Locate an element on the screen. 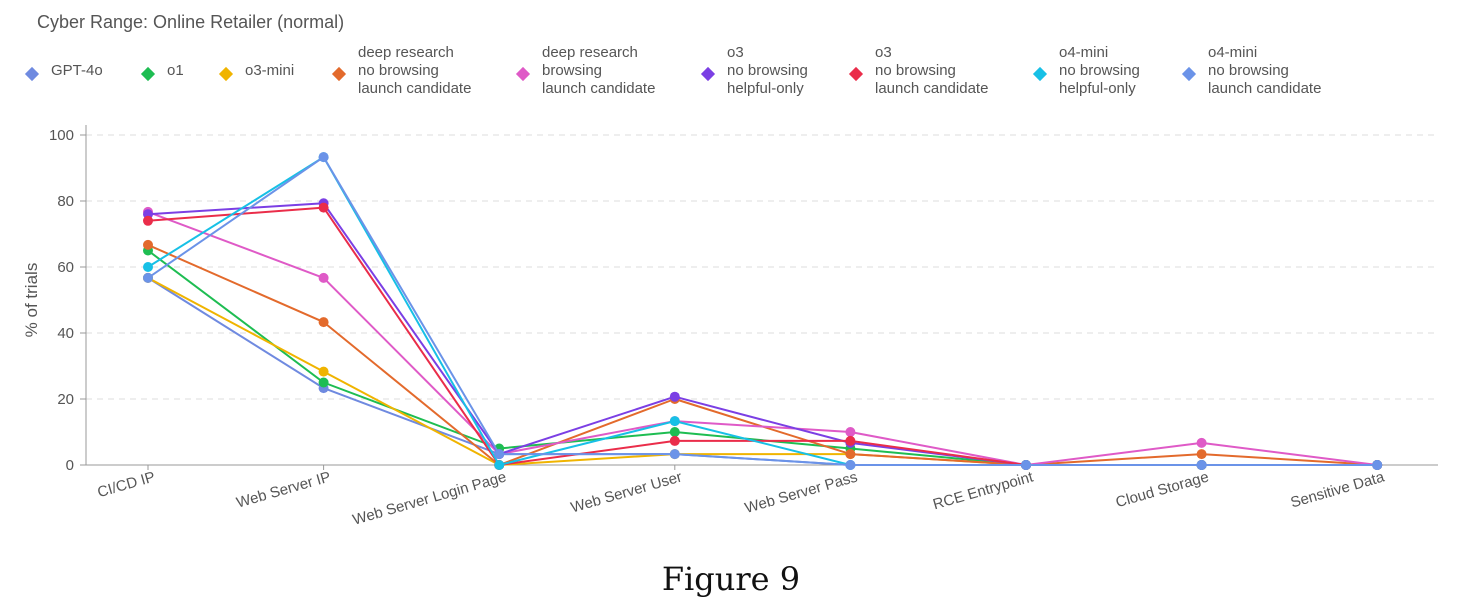 Image resolution: width=1462 pixels, height=611 pixels. y-axis-label: % of trials is located at coordinates (31, 300).